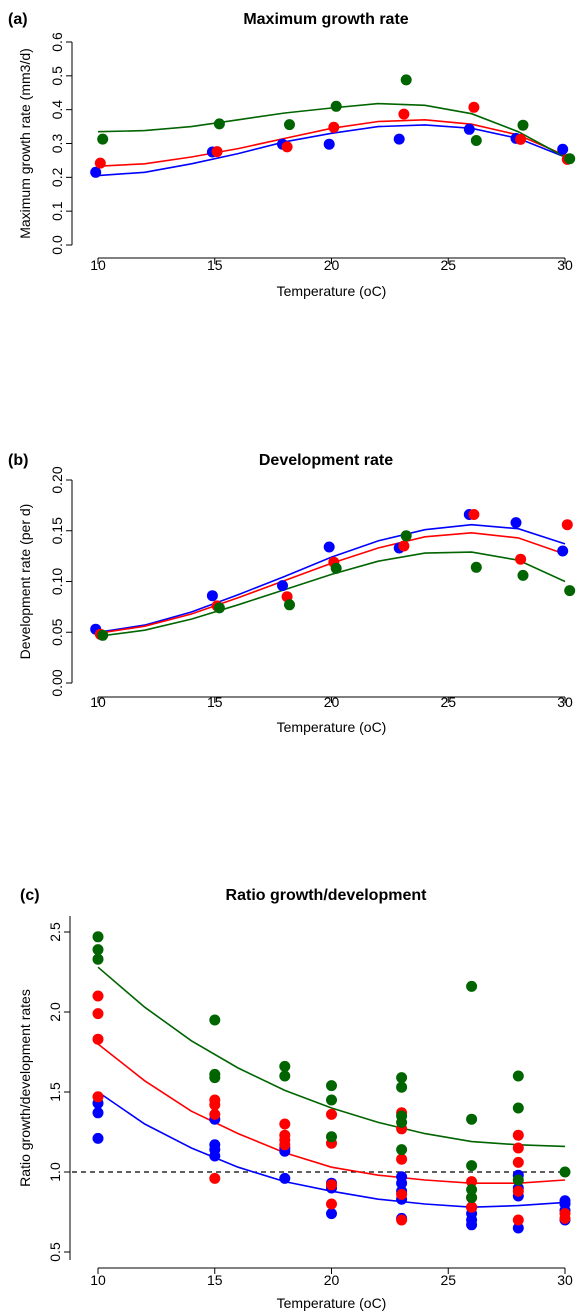 The height and width of the screenshot is (1316, 579). I want to click on y-axis-label: Development rate (per d), so click(25, 582).